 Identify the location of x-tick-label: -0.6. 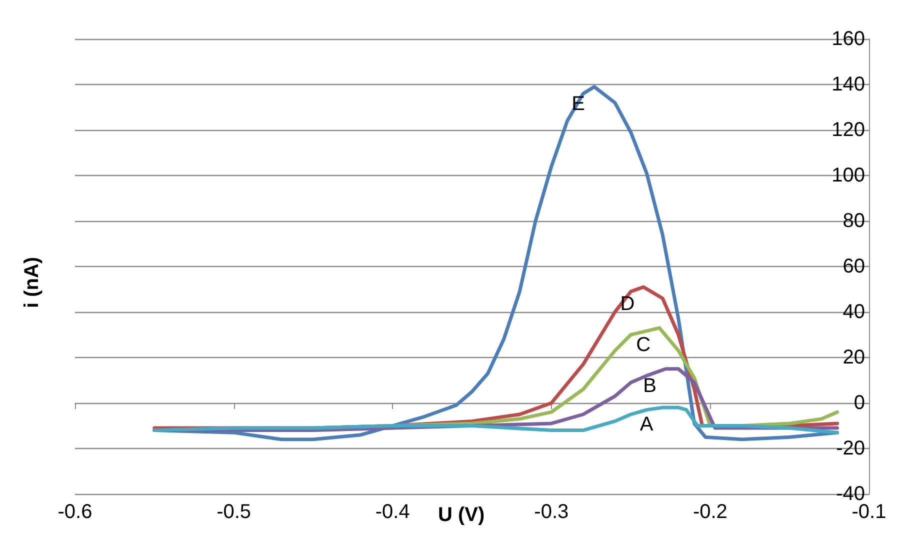
(75, 512).